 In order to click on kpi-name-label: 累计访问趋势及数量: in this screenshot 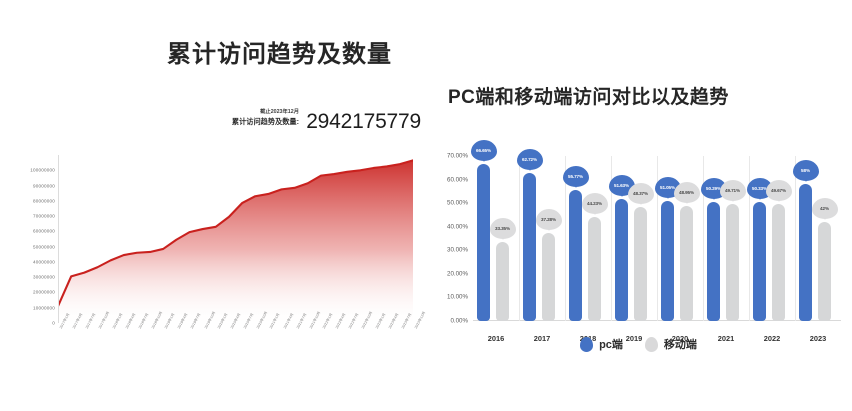, I will do `click(265, 121)`.